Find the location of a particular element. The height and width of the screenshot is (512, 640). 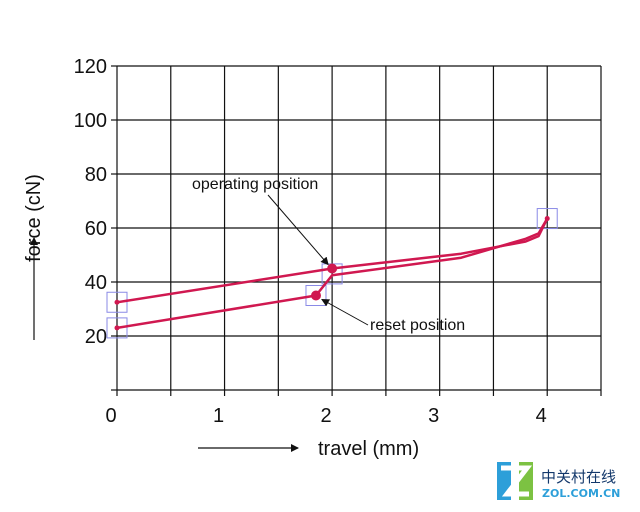

y-tick-label: 80 is located at coordinates (96, 175).